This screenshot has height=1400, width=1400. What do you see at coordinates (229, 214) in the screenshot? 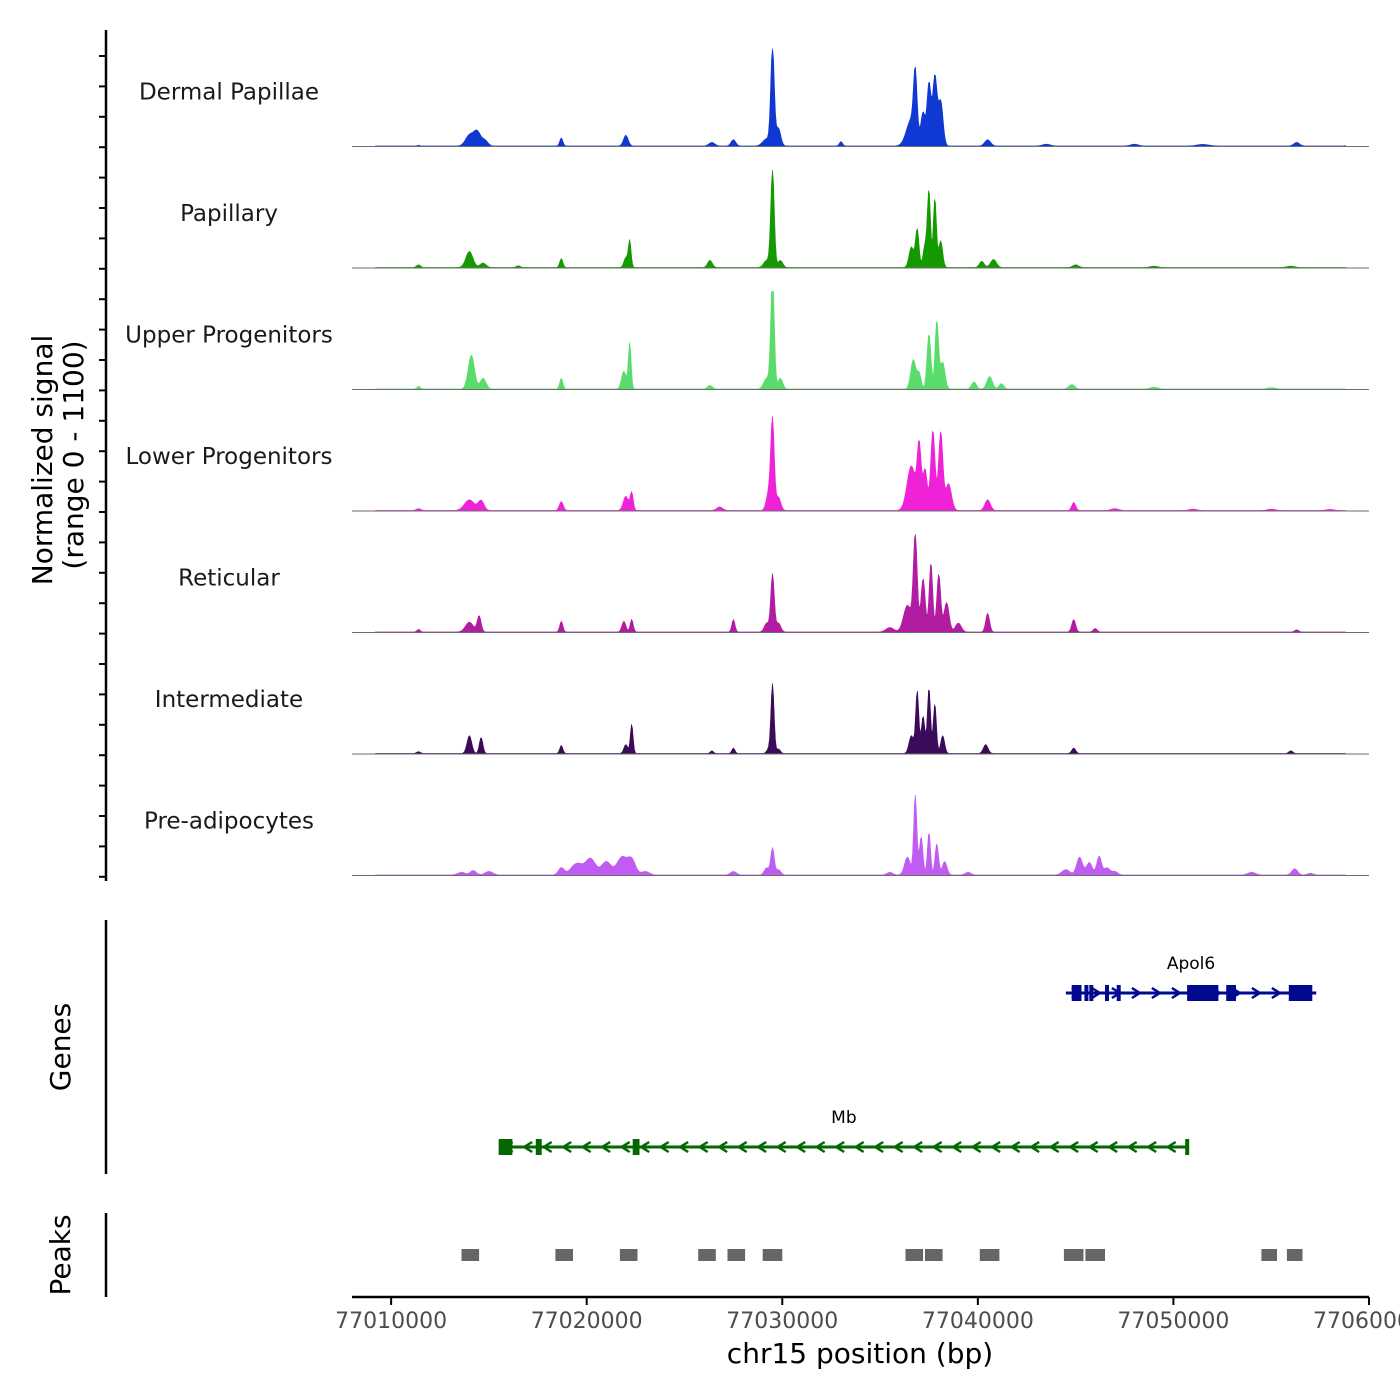
I see `track-label: Papillary` at bounding box center [229, 214].